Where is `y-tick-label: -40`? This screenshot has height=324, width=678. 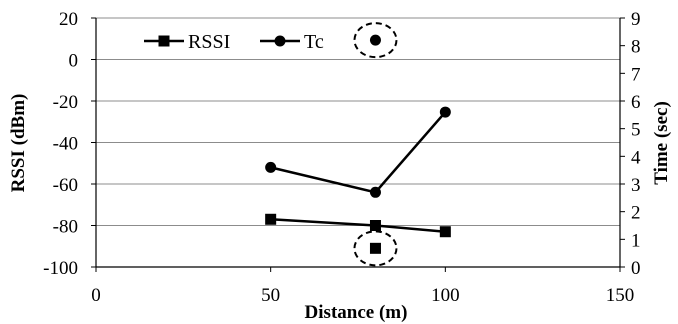 y-tick-label: -40 is located at coordinates (65, 144).